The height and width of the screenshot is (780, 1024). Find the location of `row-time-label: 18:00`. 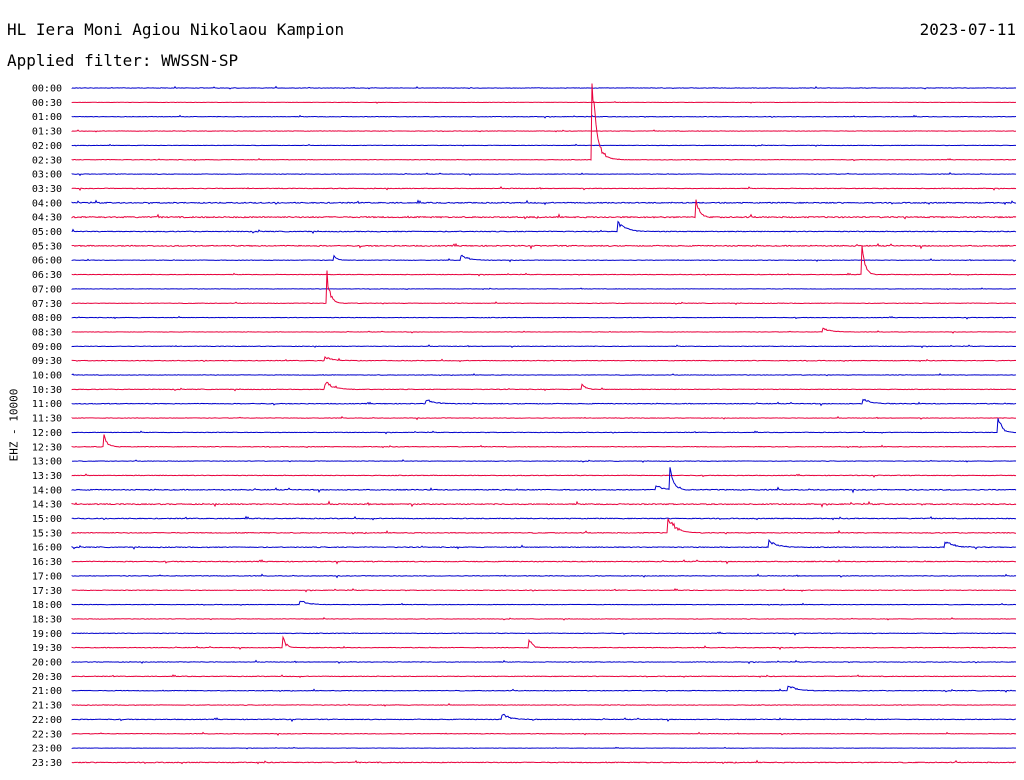

row-time-label: 18:00 is located at coordinates (47, 605).